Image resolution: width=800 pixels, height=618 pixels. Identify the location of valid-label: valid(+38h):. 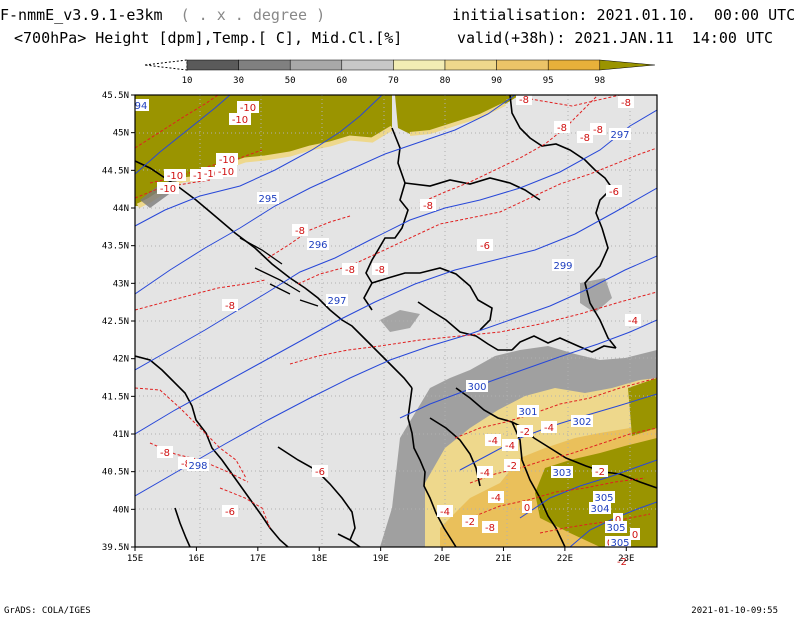
(511, 38).